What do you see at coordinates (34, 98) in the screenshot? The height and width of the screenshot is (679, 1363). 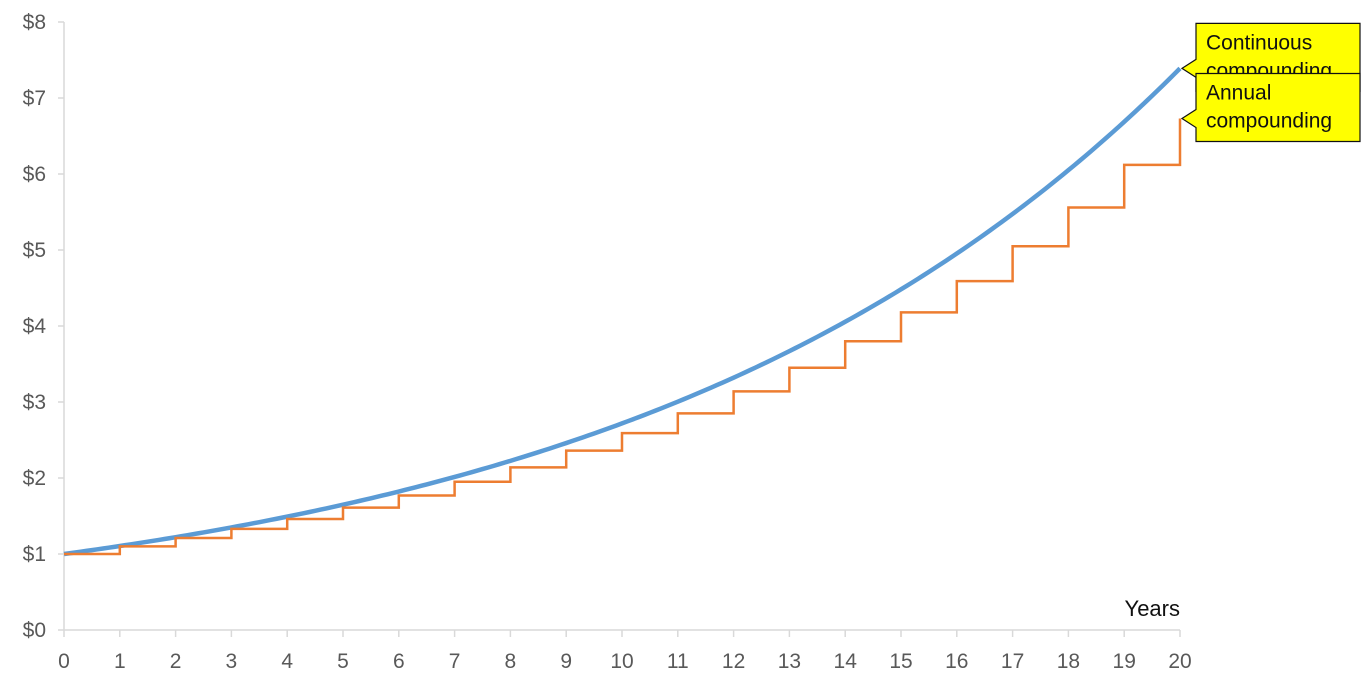 I see `y-tick-label: $7` at bounding box center [34, 98].